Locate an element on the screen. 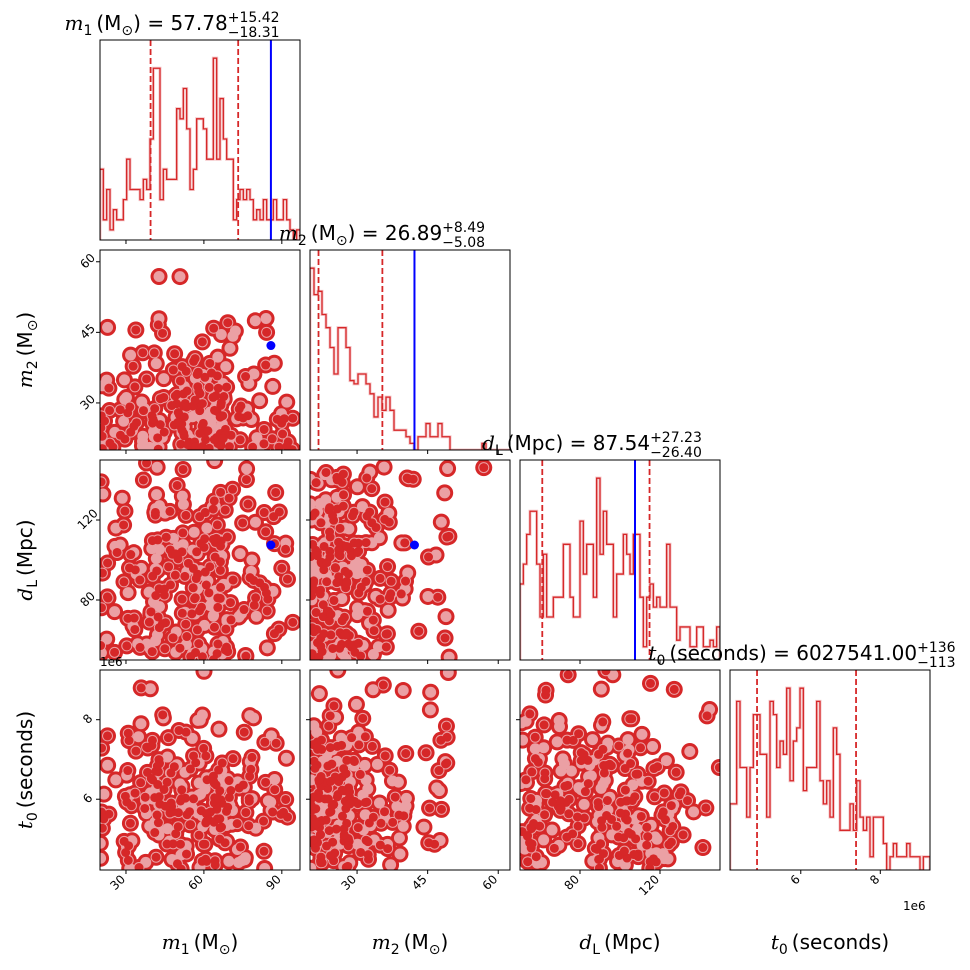 The height and width of the screenshot is (970, 970). label-subscript: 2 is located at coordinates (302, 241).